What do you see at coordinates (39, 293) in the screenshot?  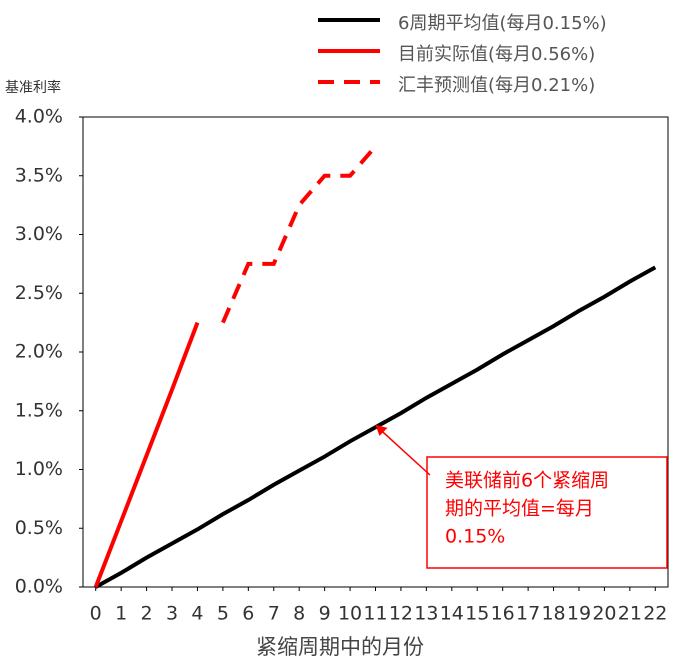 I see `y-tick-label: 2.5%` at bounding box center [39, 293].